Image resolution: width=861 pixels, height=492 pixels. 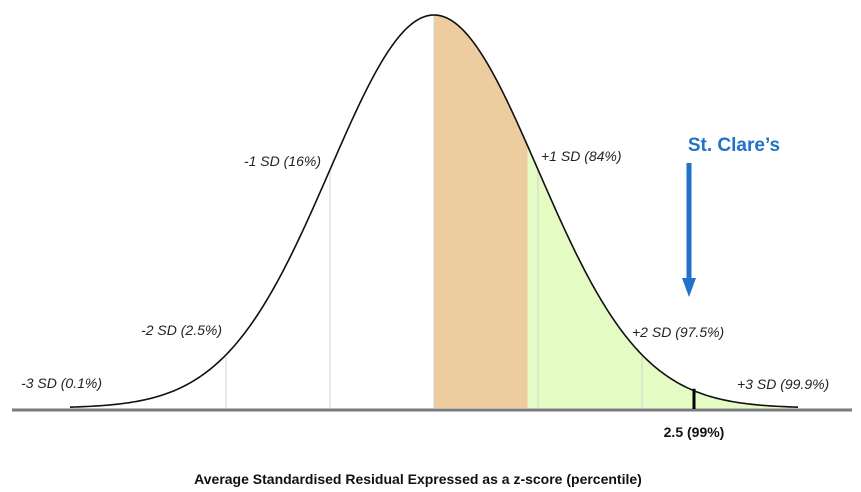 I want to click on arrow-head, so click(x=689, y=287).